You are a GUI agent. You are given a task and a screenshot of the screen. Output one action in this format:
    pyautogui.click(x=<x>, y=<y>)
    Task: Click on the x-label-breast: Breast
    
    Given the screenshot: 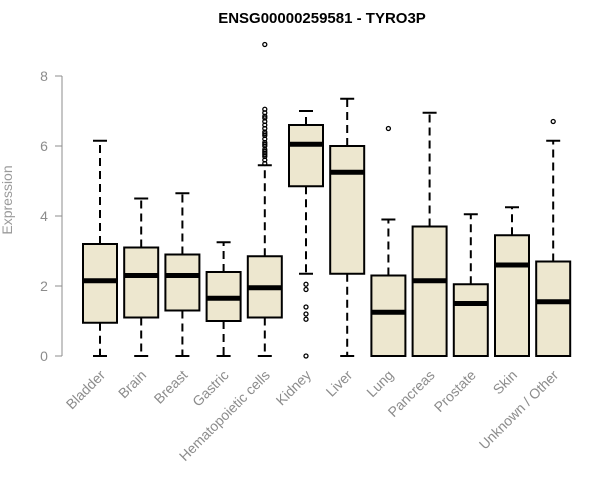 What is the action you would take?
    pyautogui.click(x=171, y=387)
    